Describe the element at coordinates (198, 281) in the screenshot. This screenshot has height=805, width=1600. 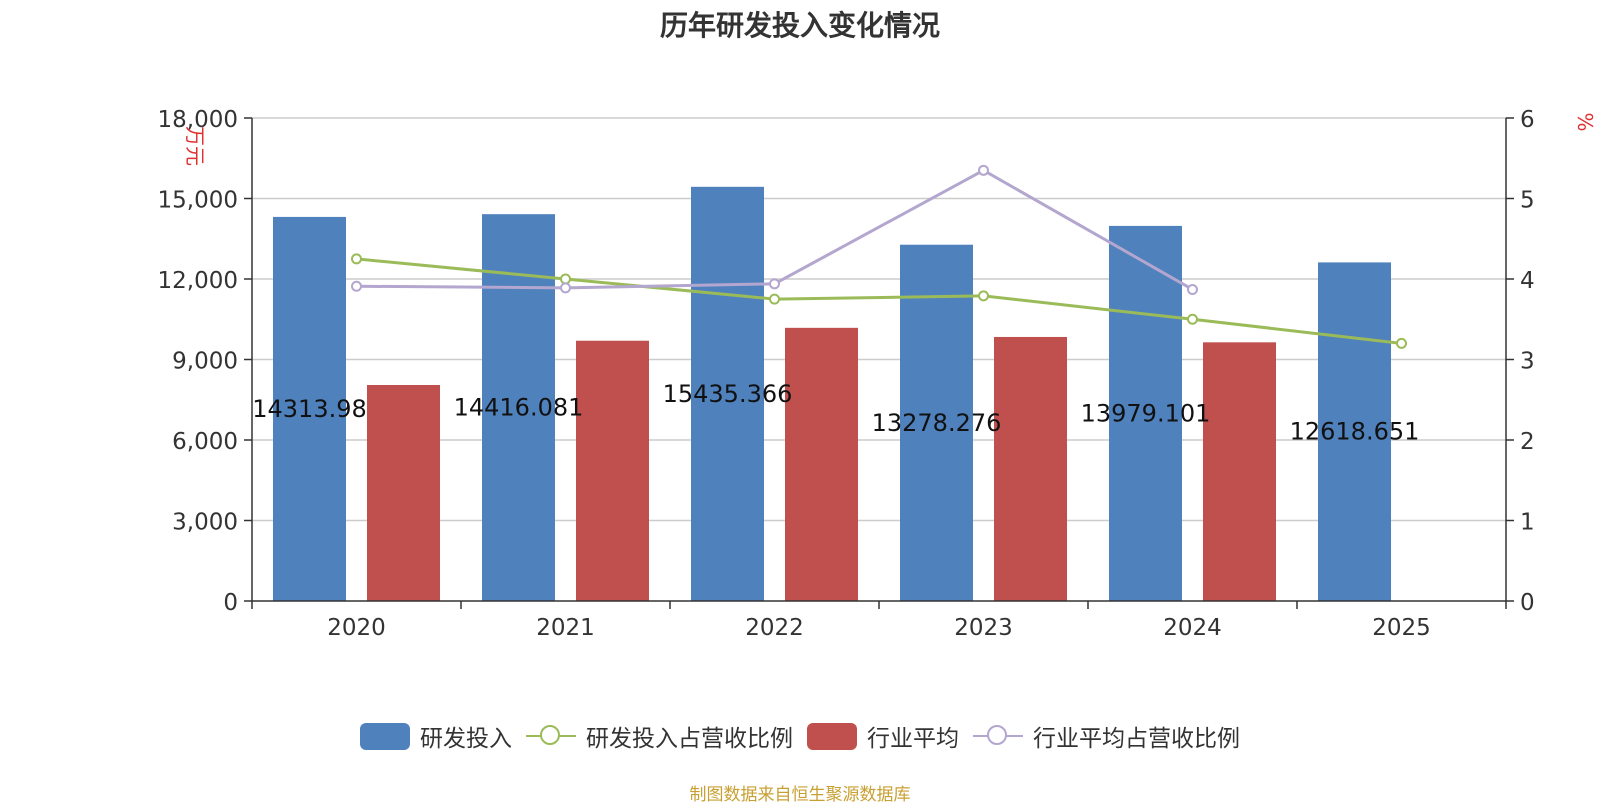
I see `y-left-tick-label: 12,000` at that location.